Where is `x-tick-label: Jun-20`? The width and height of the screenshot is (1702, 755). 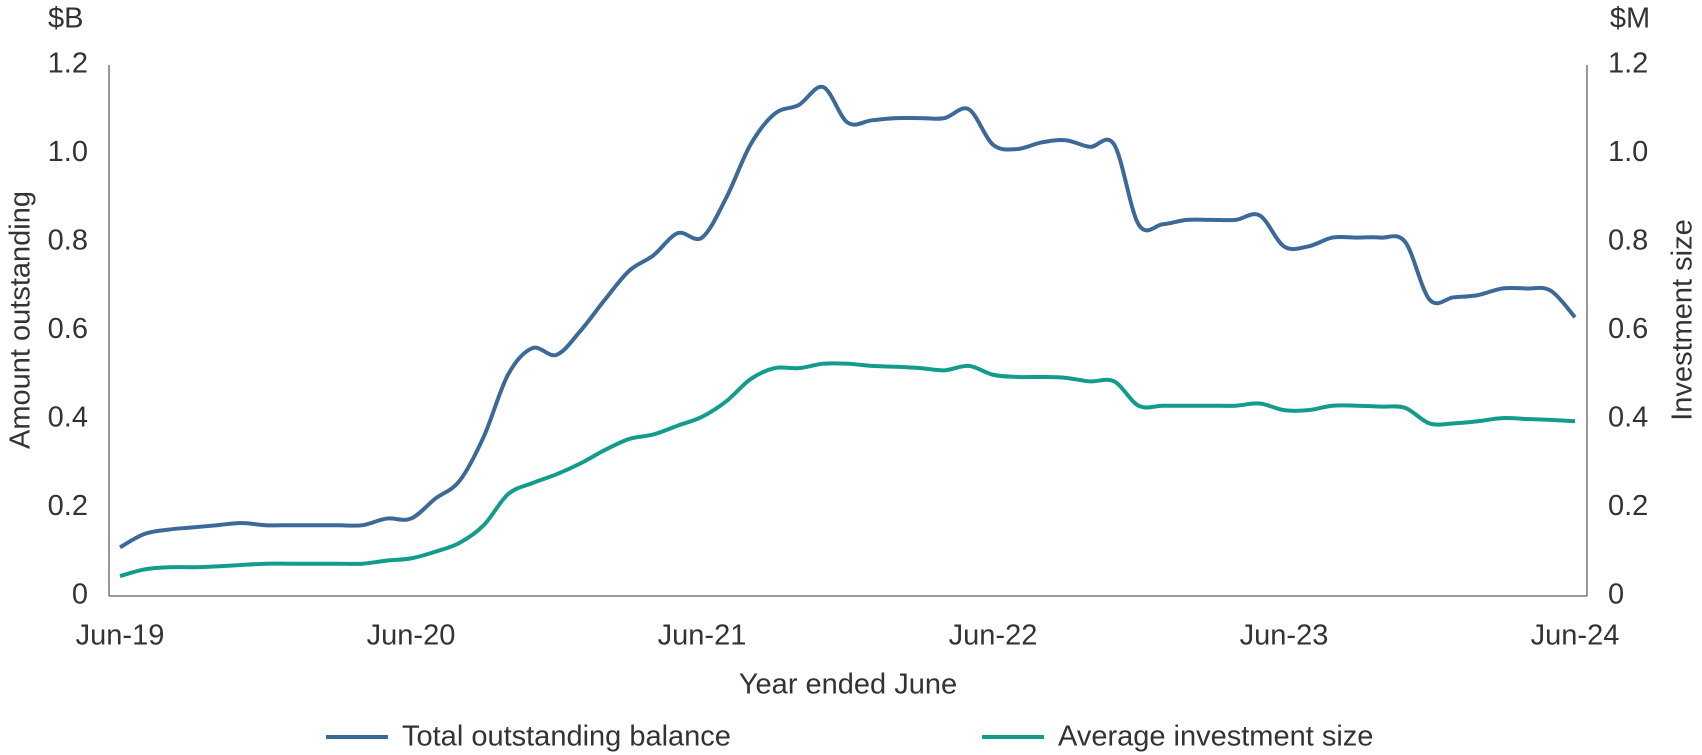 x-tick-label: Jun-20 is located at coordinates (411, 636).